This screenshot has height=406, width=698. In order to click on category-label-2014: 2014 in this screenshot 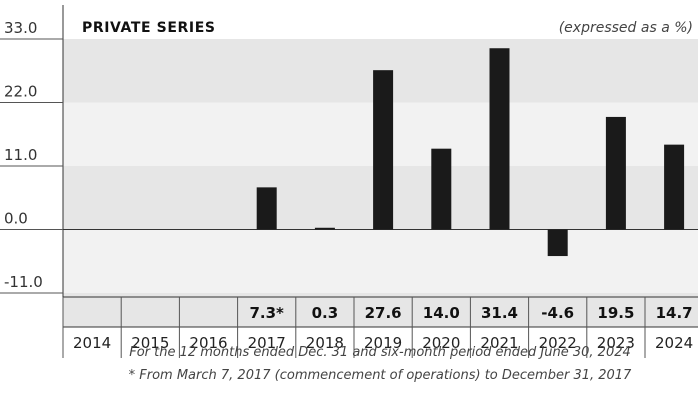, I will do `click(92, 343)`.